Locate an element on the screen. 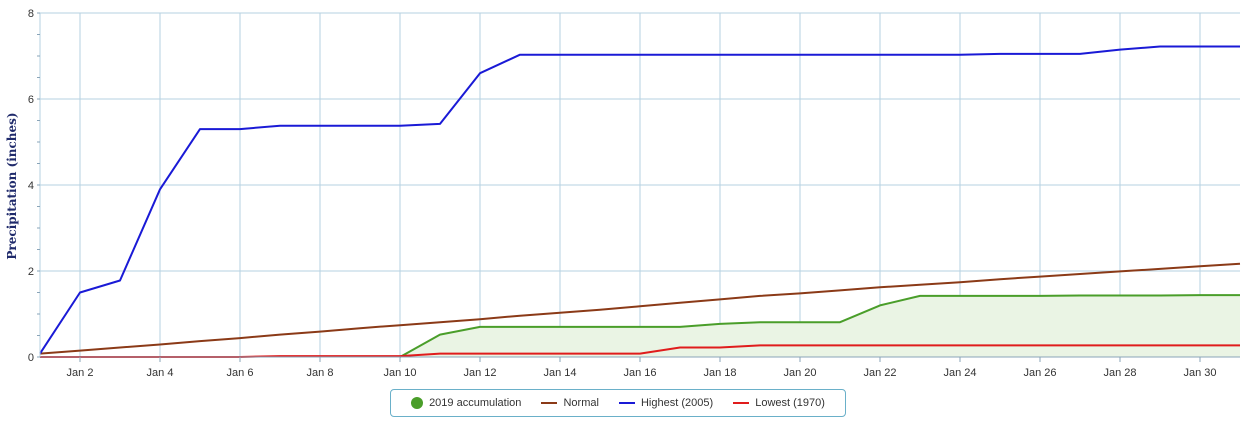  x-tick-label: Jan 12 is located at coordinates (479, 373).